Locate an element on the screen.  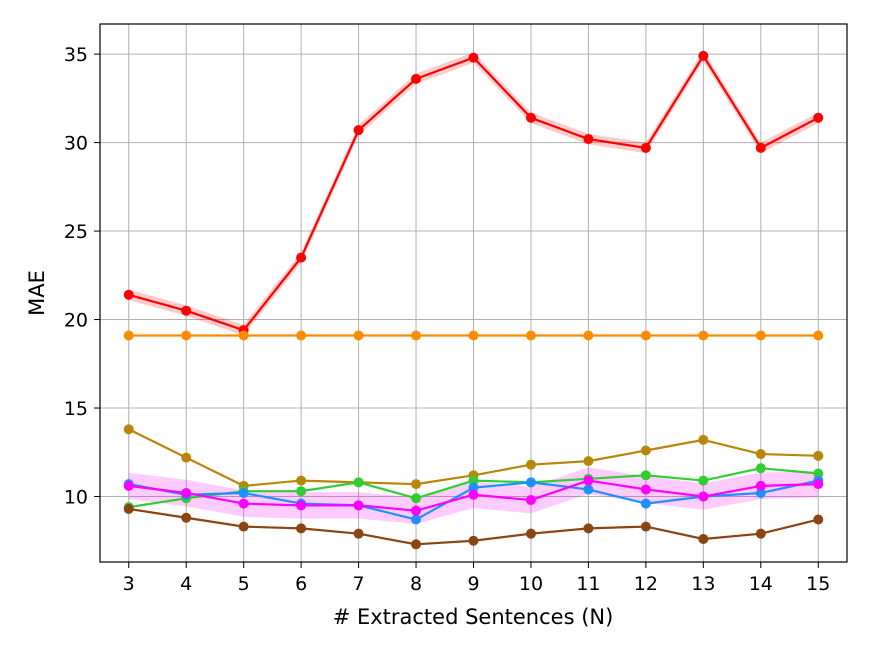
x-axis-ticks: 3 4 5 6 7 8 9 10 11 12 13 14 15 is located at coordinates (476, 578).